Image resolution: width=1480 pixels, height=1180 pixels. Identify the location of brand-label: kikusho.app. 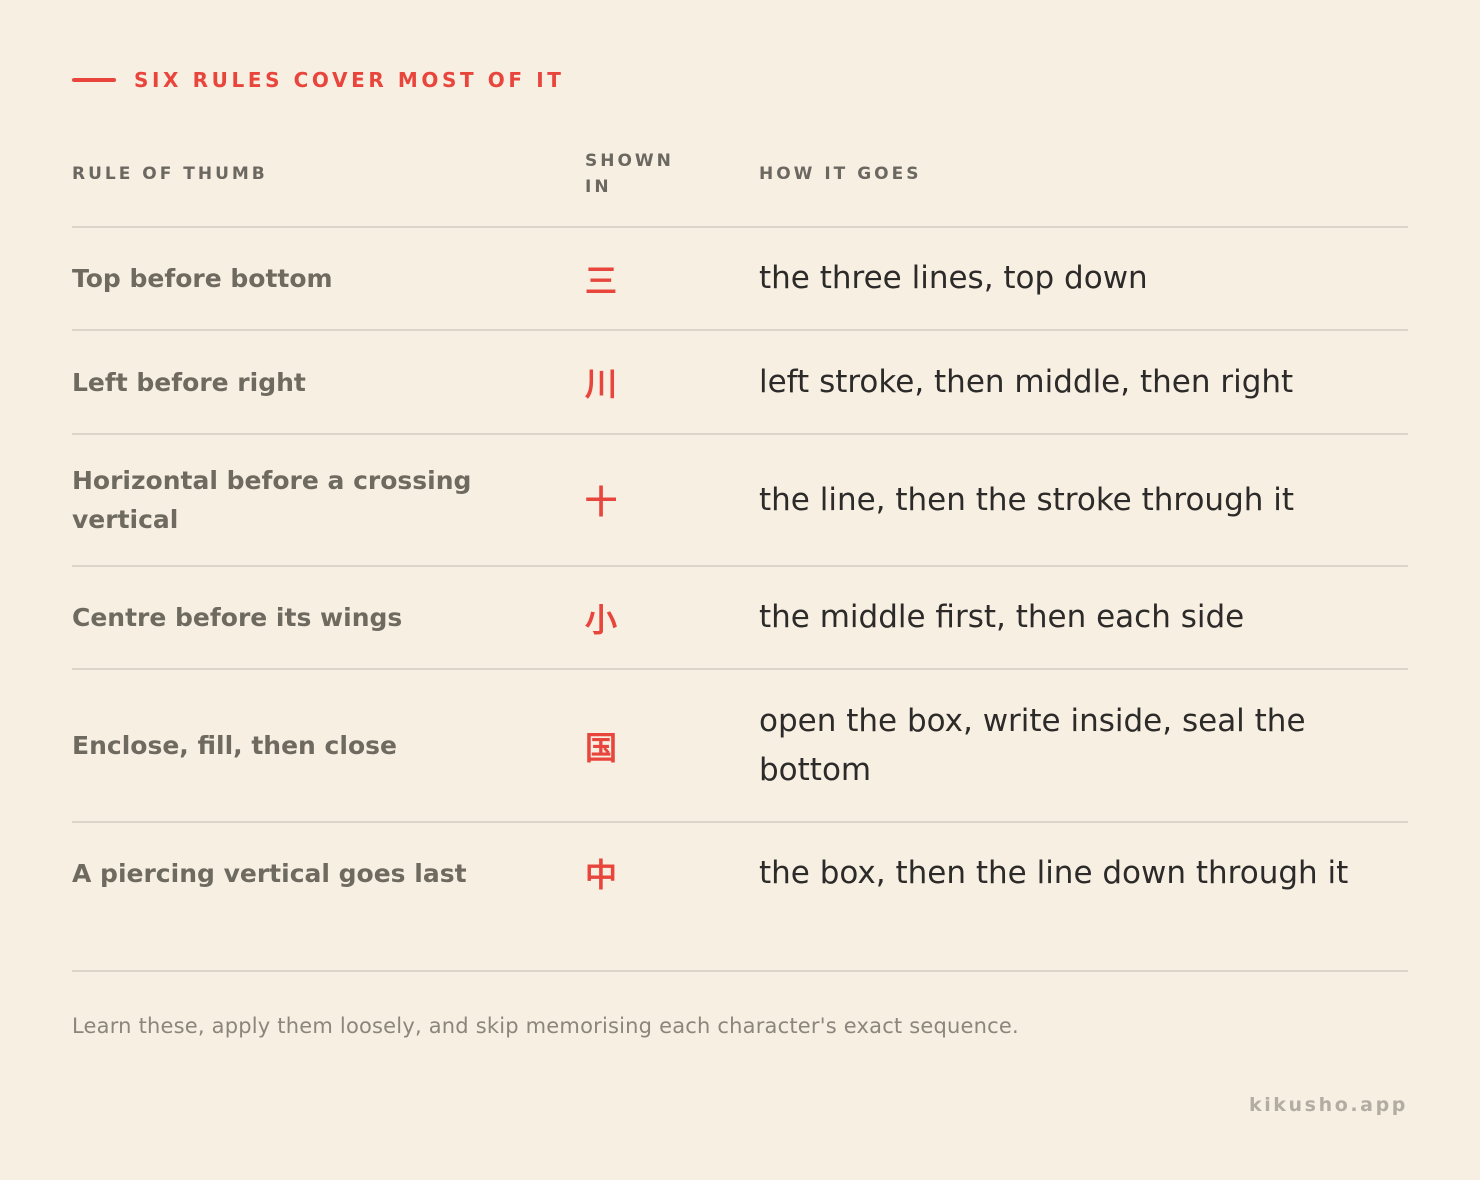
(1328, 1105).